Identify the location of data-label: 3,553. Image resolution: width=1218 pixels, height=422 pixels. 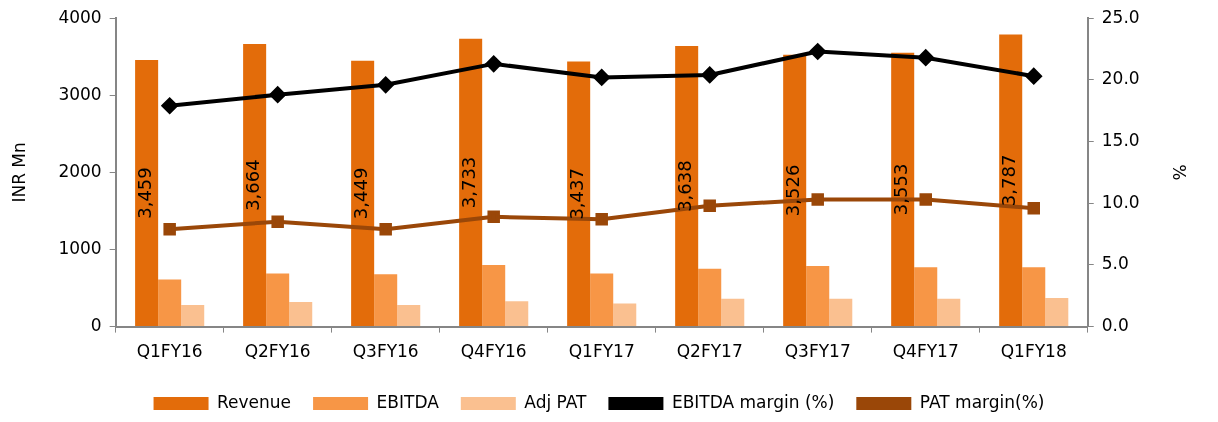
(901, 189).